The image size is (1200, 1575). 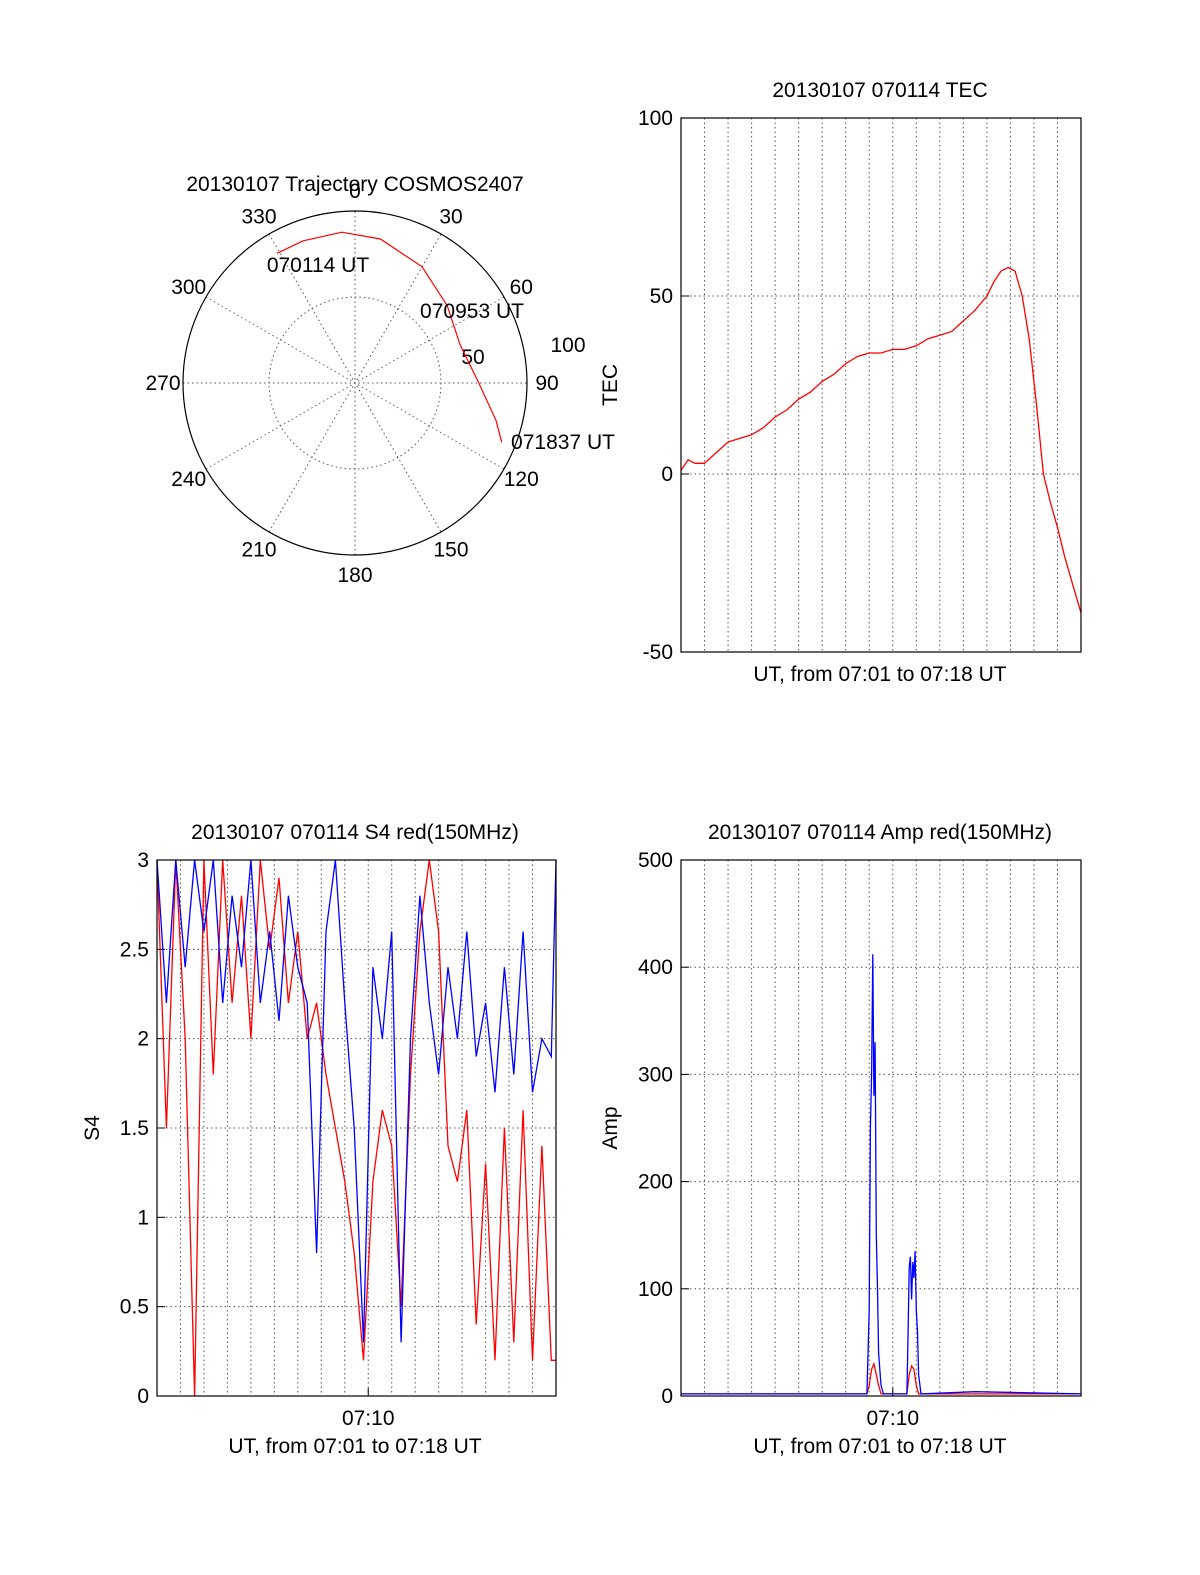 I want to click on polar-angle-label: 30, so click(x=450, y=217).